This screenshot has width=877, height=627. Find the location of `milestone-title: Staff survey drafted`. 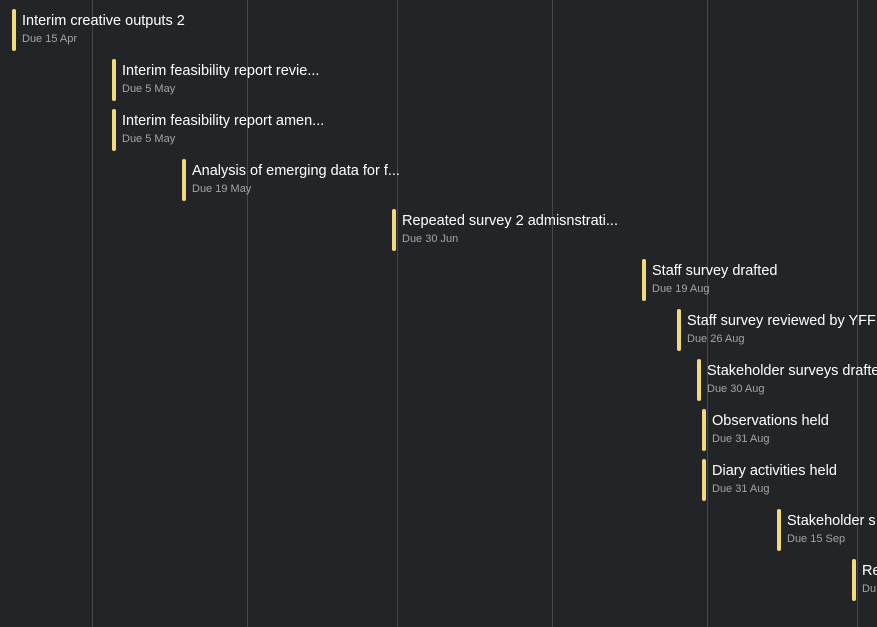

milestone-title: Staff survey drafted is located at coordinates (715, 271).